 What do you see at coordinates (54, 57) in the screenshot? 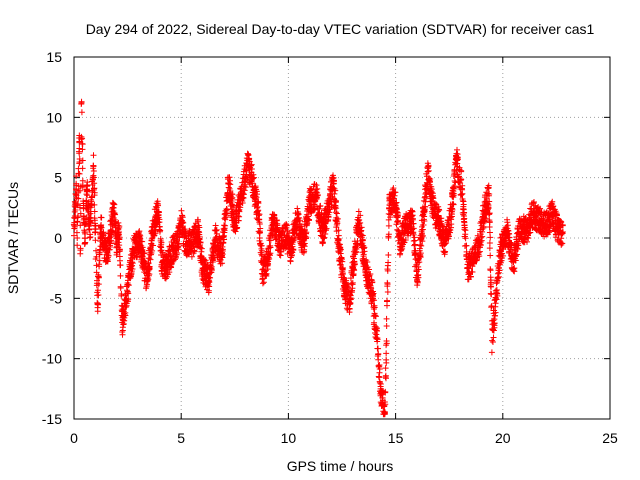
I see `y-tick-label: 15` at bounding box center [54, 57].